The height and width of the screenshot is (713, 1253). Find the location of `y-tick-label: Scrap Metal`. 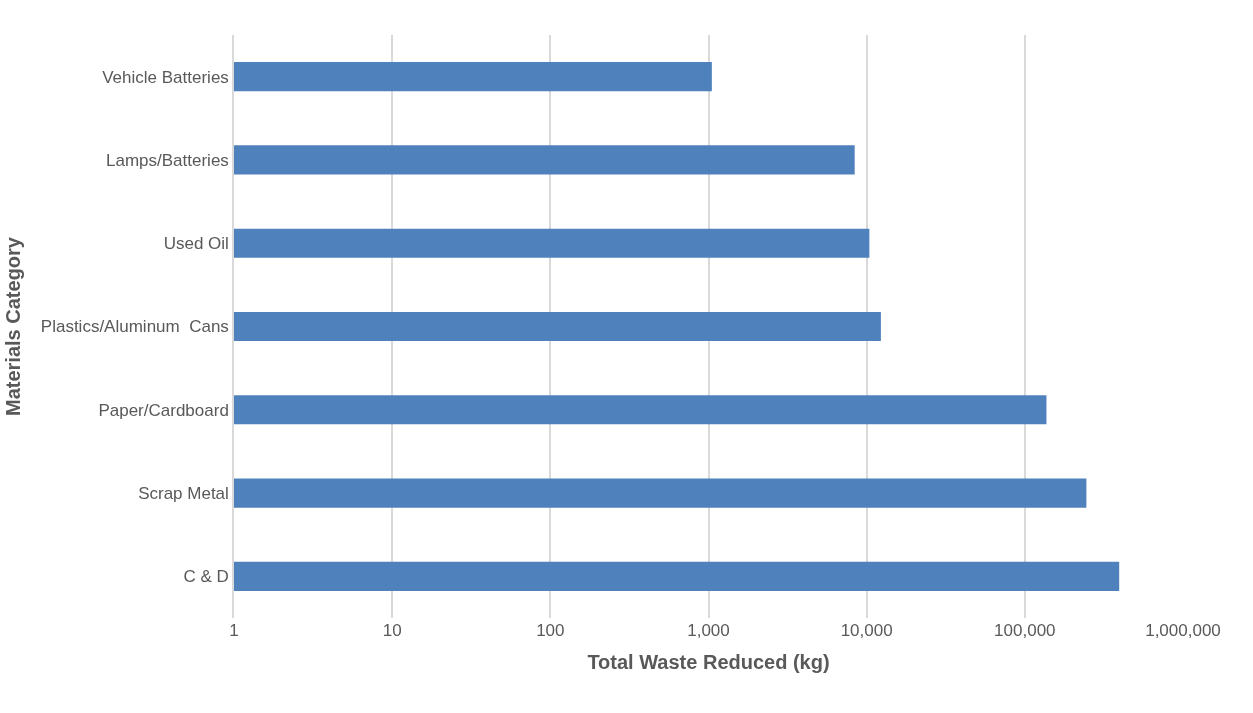

y-tick-label: Scrap Metal is located at coordinates (183, 494).